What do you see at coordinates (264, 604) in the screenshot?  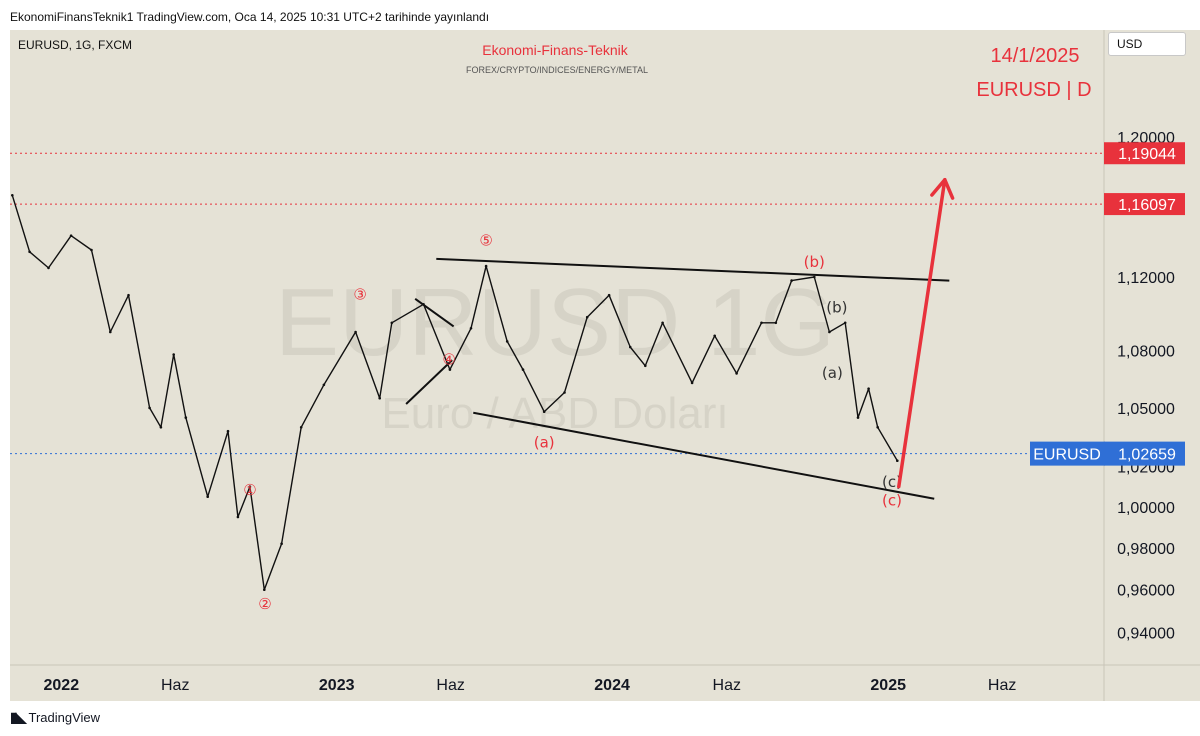 I see `wave-label: ②` at bounding box center [264, 604].